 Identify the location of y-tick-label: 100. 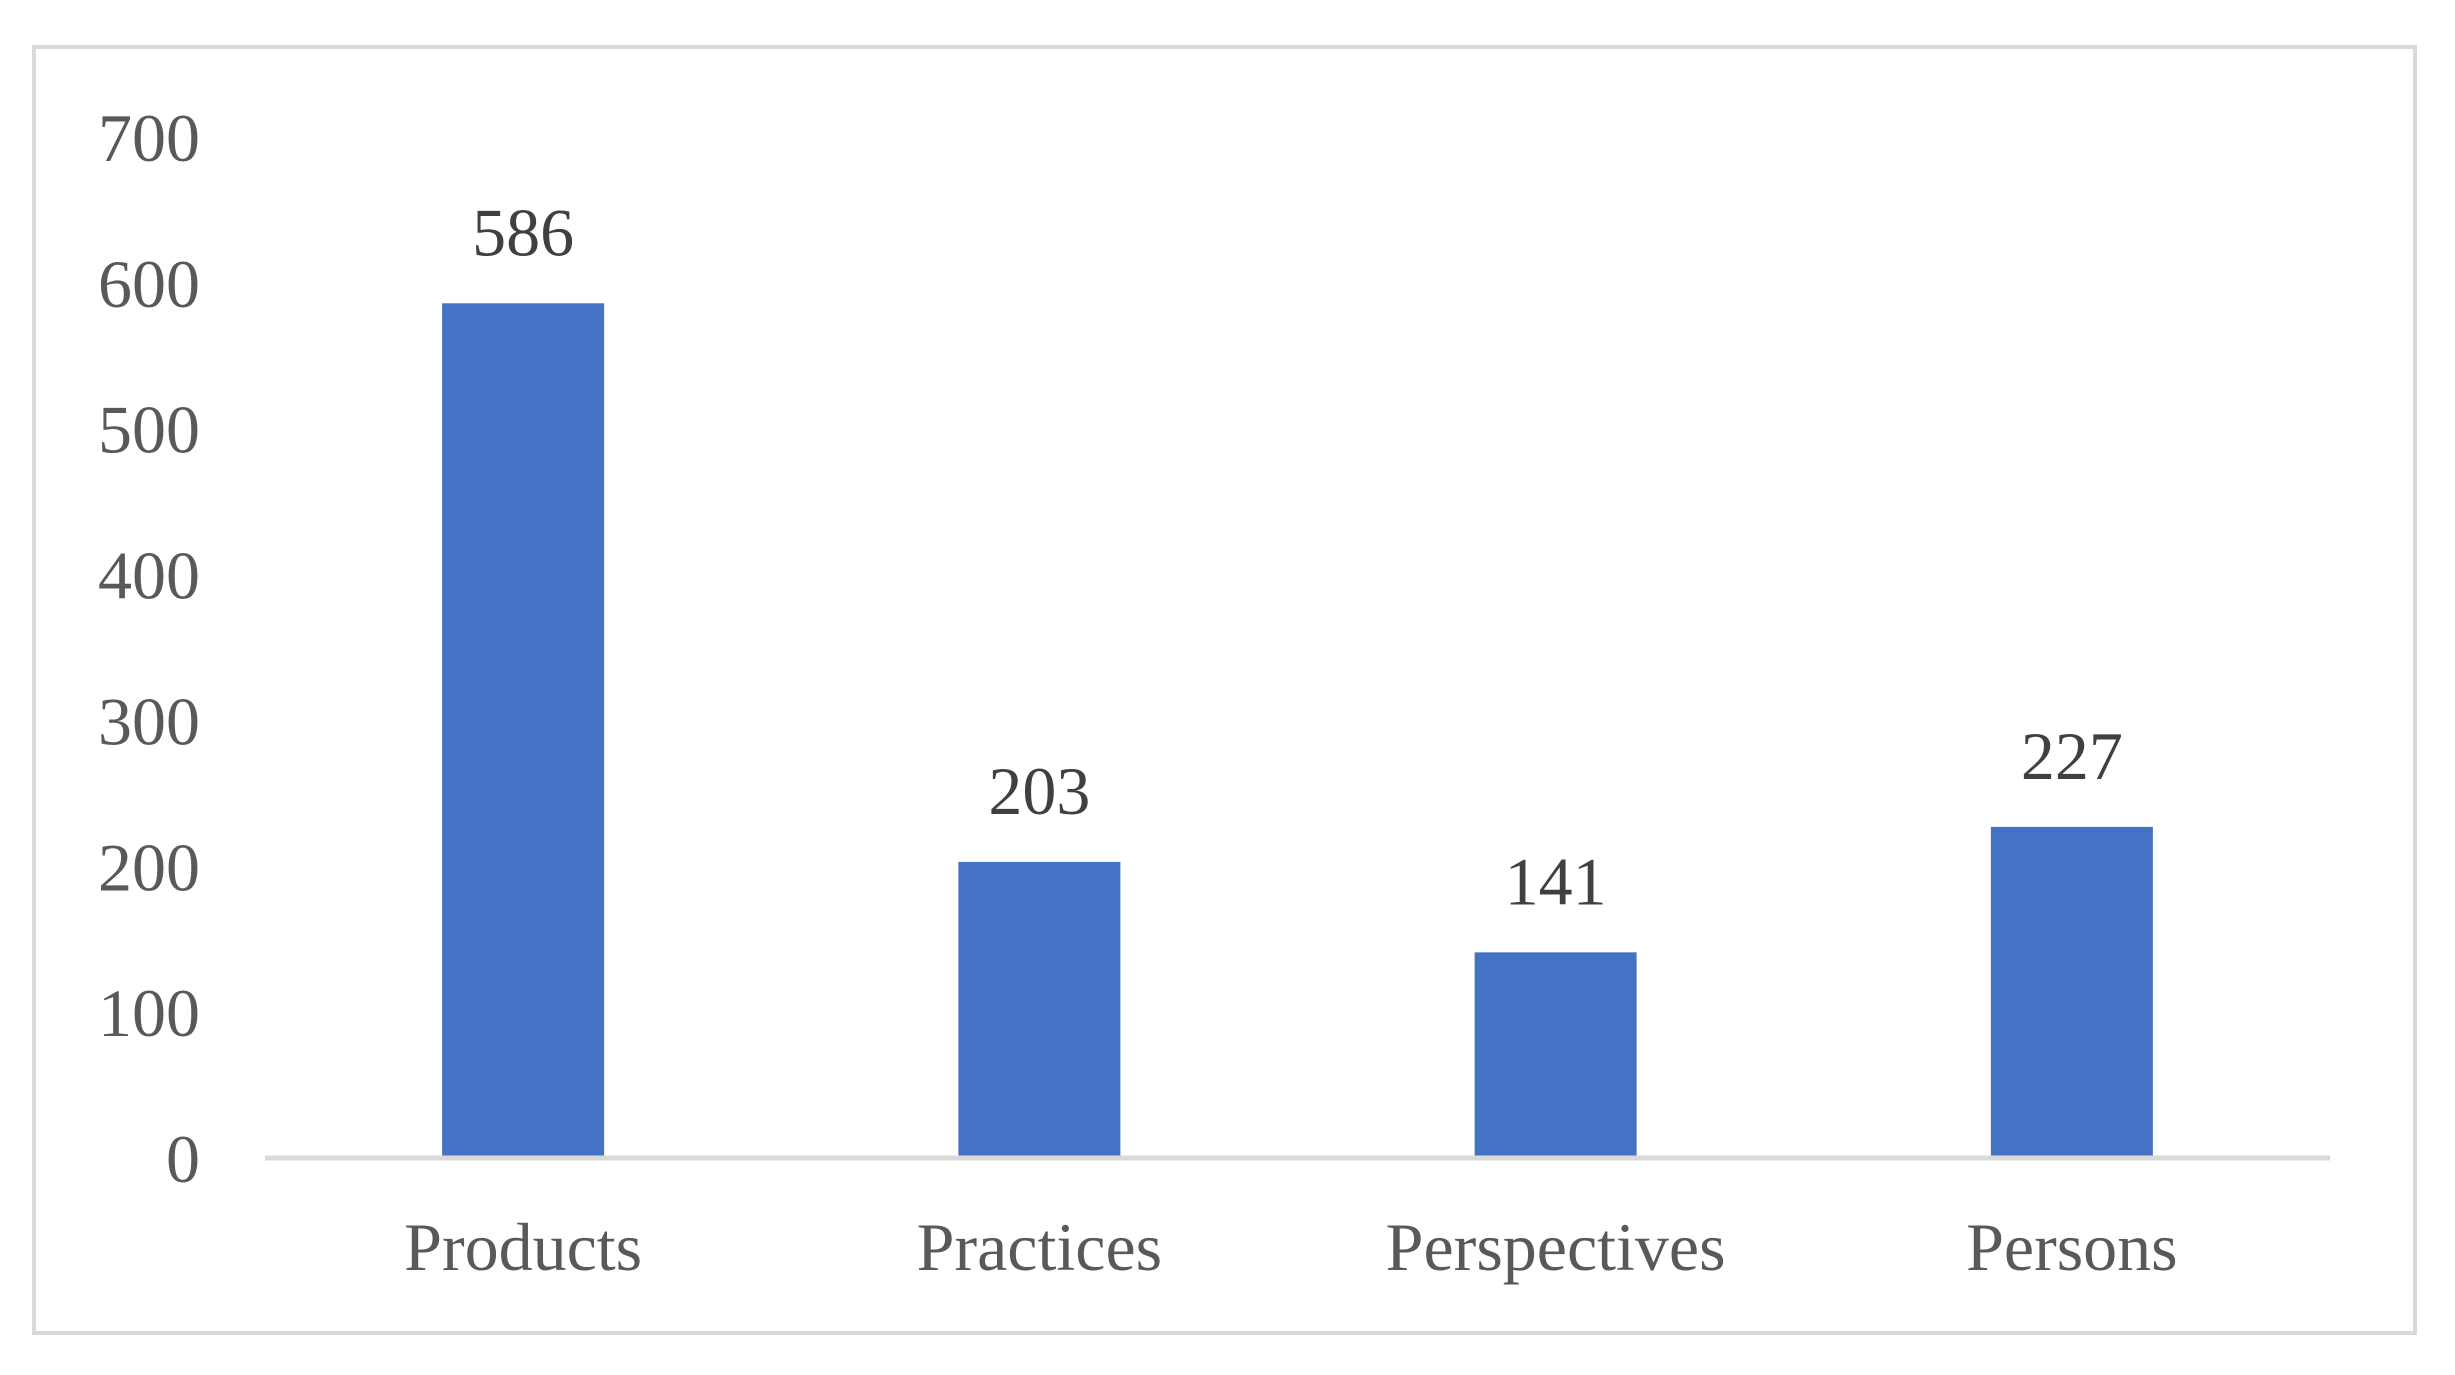
(149, 1013).